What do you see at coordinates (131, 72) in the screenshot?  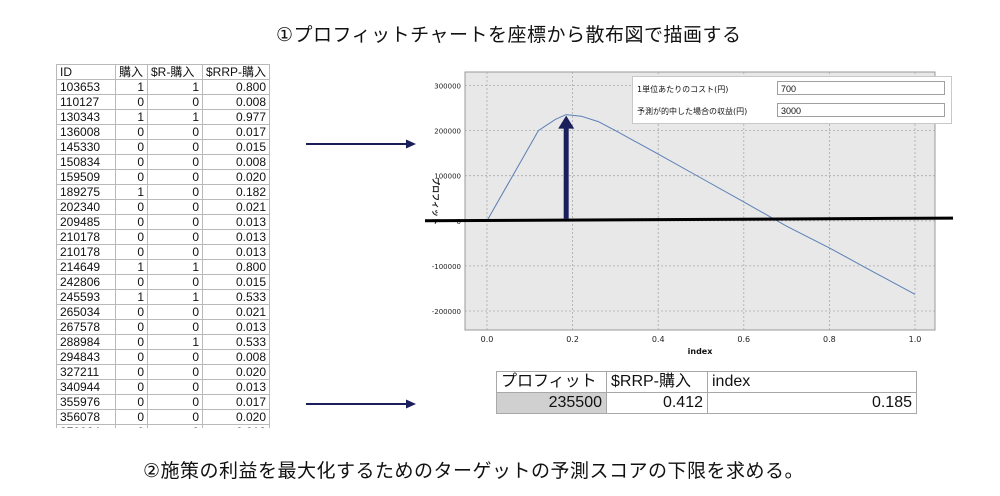 I see `column-header-purchase: 購入` at bounding box center [131, 72].